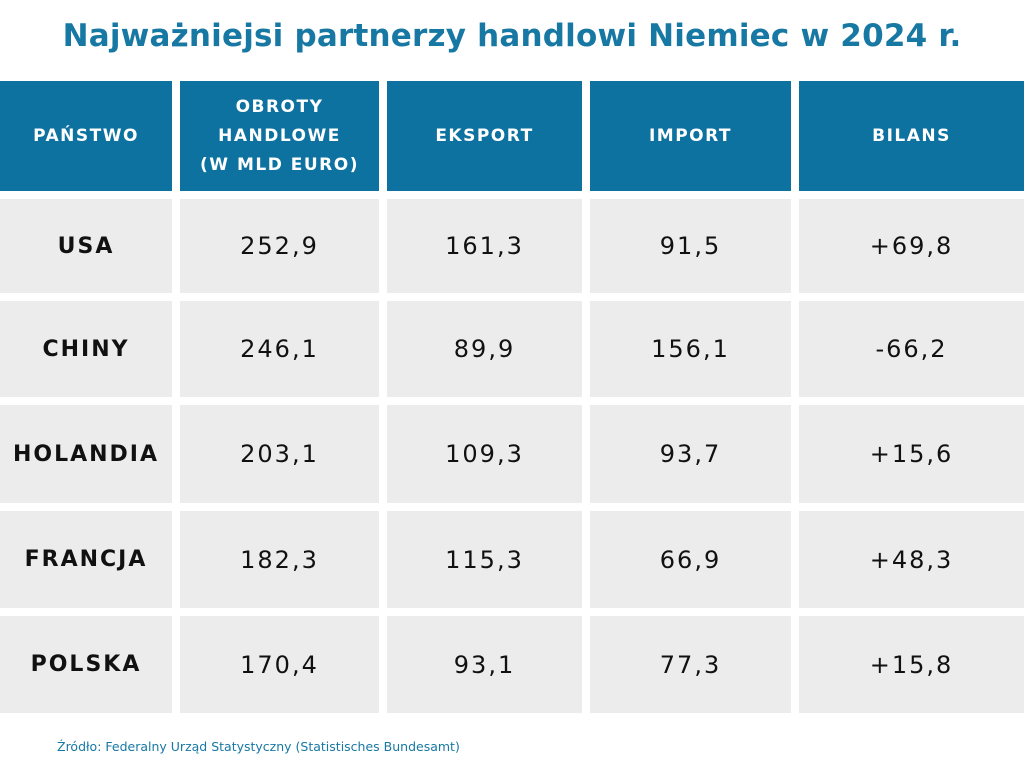 Image resolution: width=1024 pixels, height=768 pixels. Describe the element at coordinates (911, 136) in the screenshot. I see `column-header-balance: BILANS` at that location.